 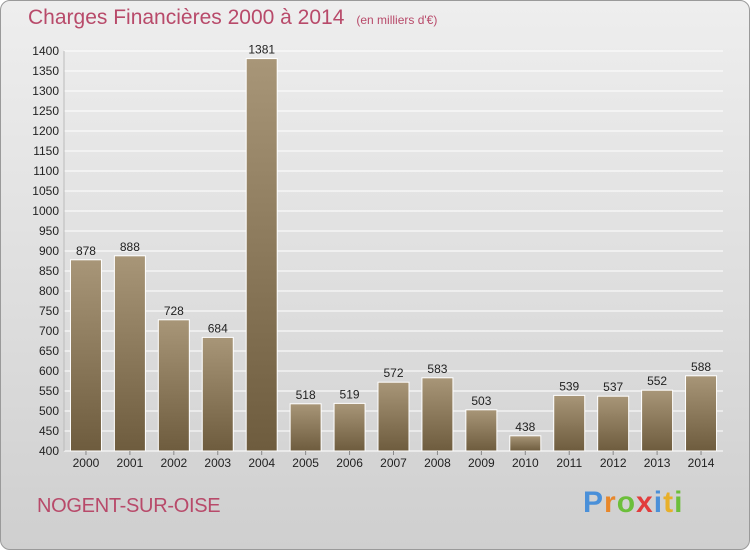 What do you see at coordinates (613, 423) in the screenshot?
I see `bar-2012` at bounding box center [613, 423].